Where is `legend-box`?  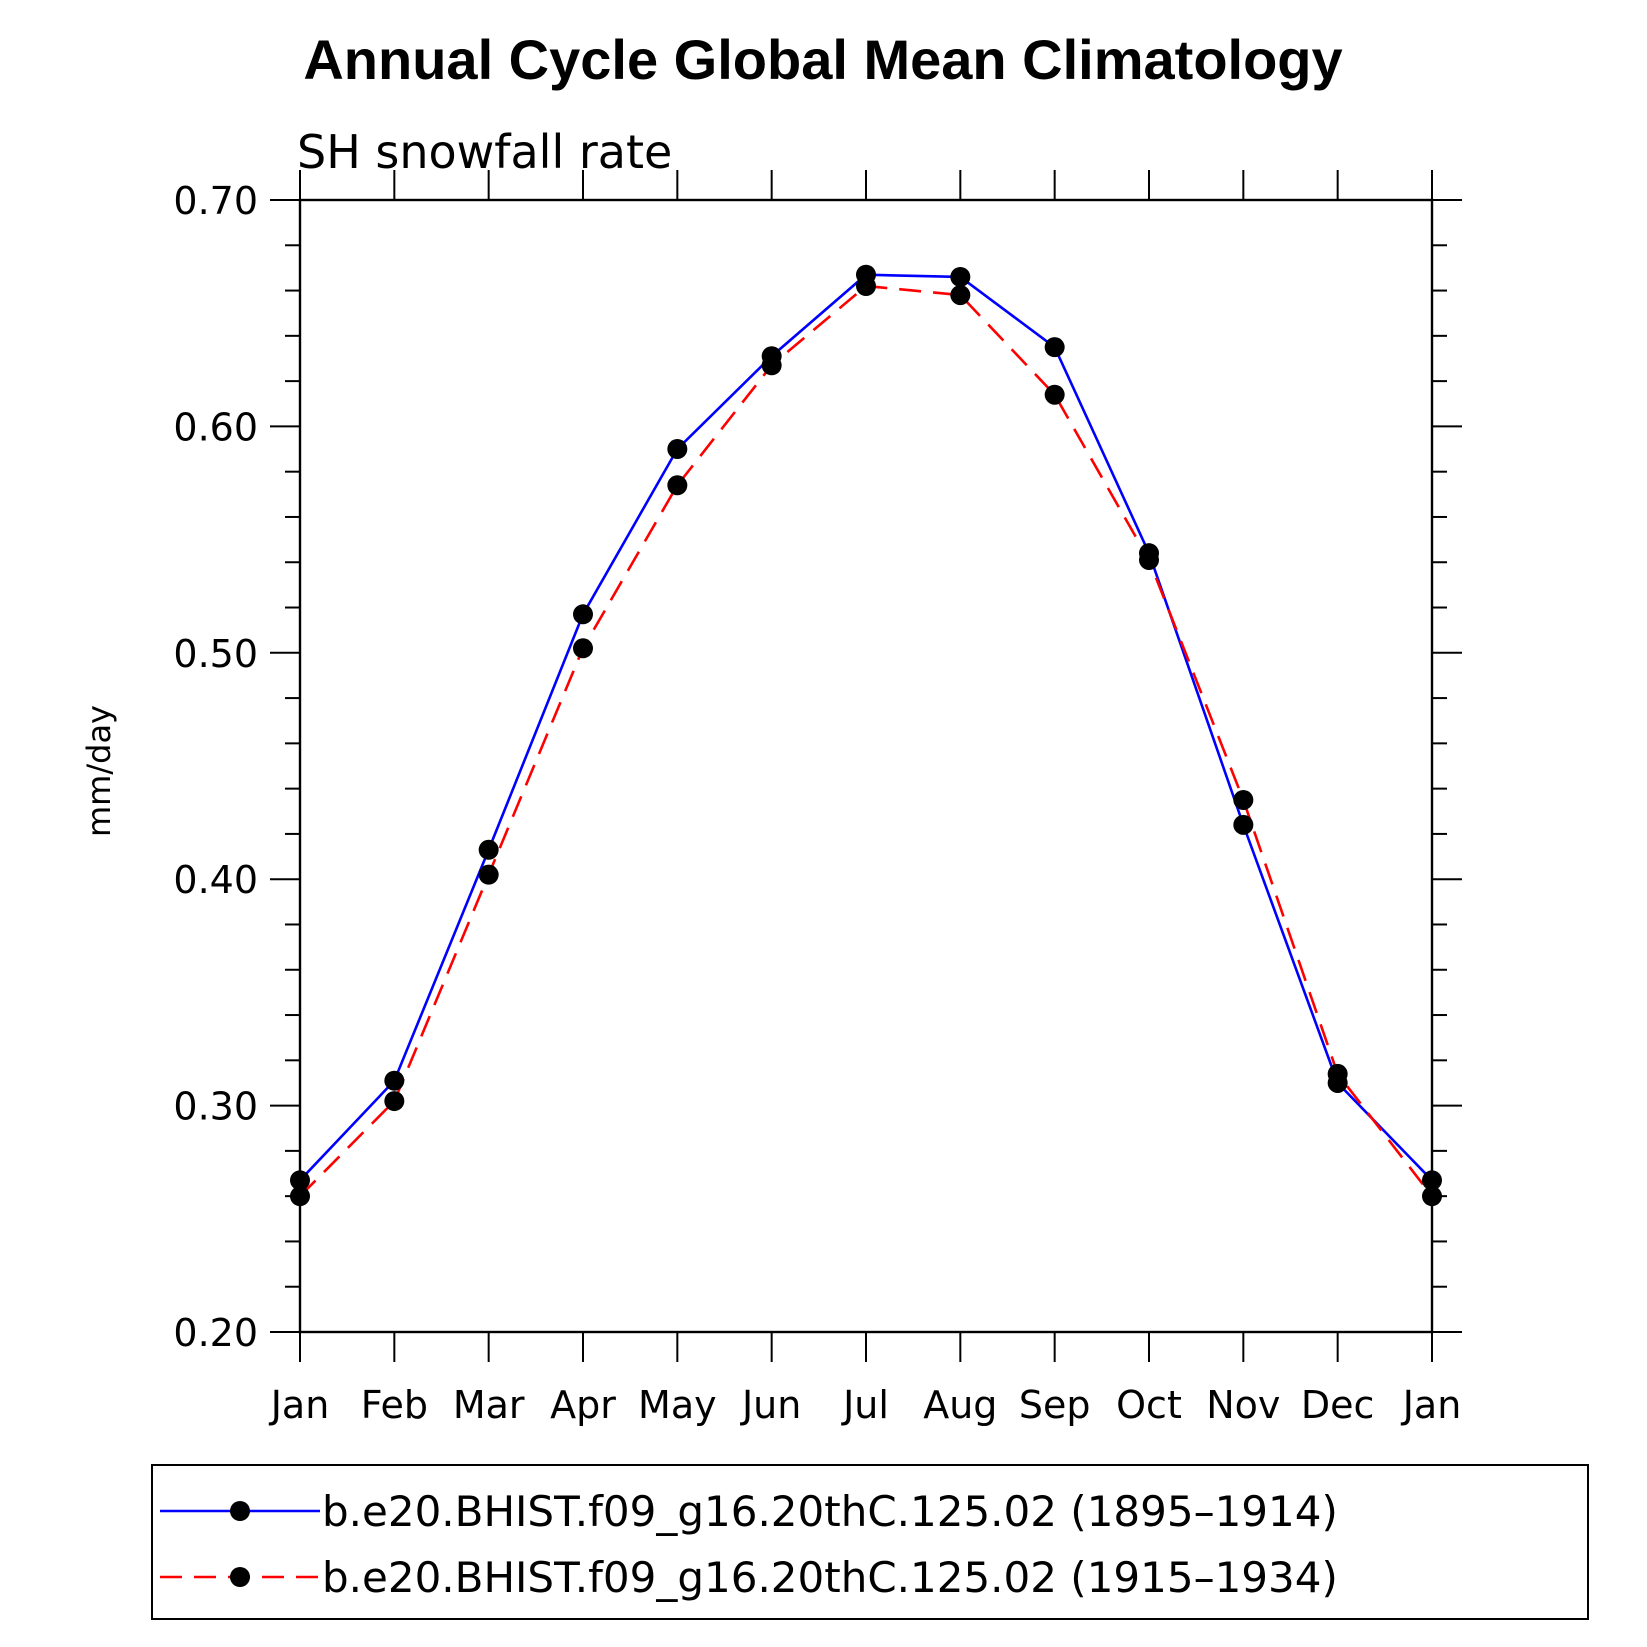
legend-box is located at coordinates (870, 1542).